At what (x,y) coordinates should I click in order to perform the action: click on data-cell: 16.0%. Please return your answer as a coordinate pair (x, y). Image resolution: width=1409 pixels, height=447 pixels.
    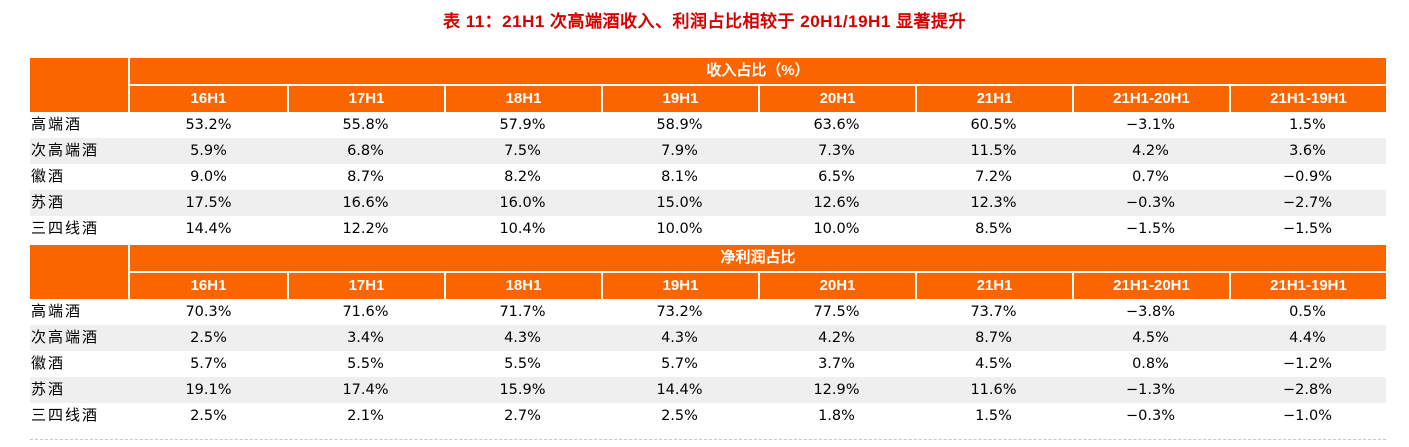
    Looking at the image, I should click on (522, 203).